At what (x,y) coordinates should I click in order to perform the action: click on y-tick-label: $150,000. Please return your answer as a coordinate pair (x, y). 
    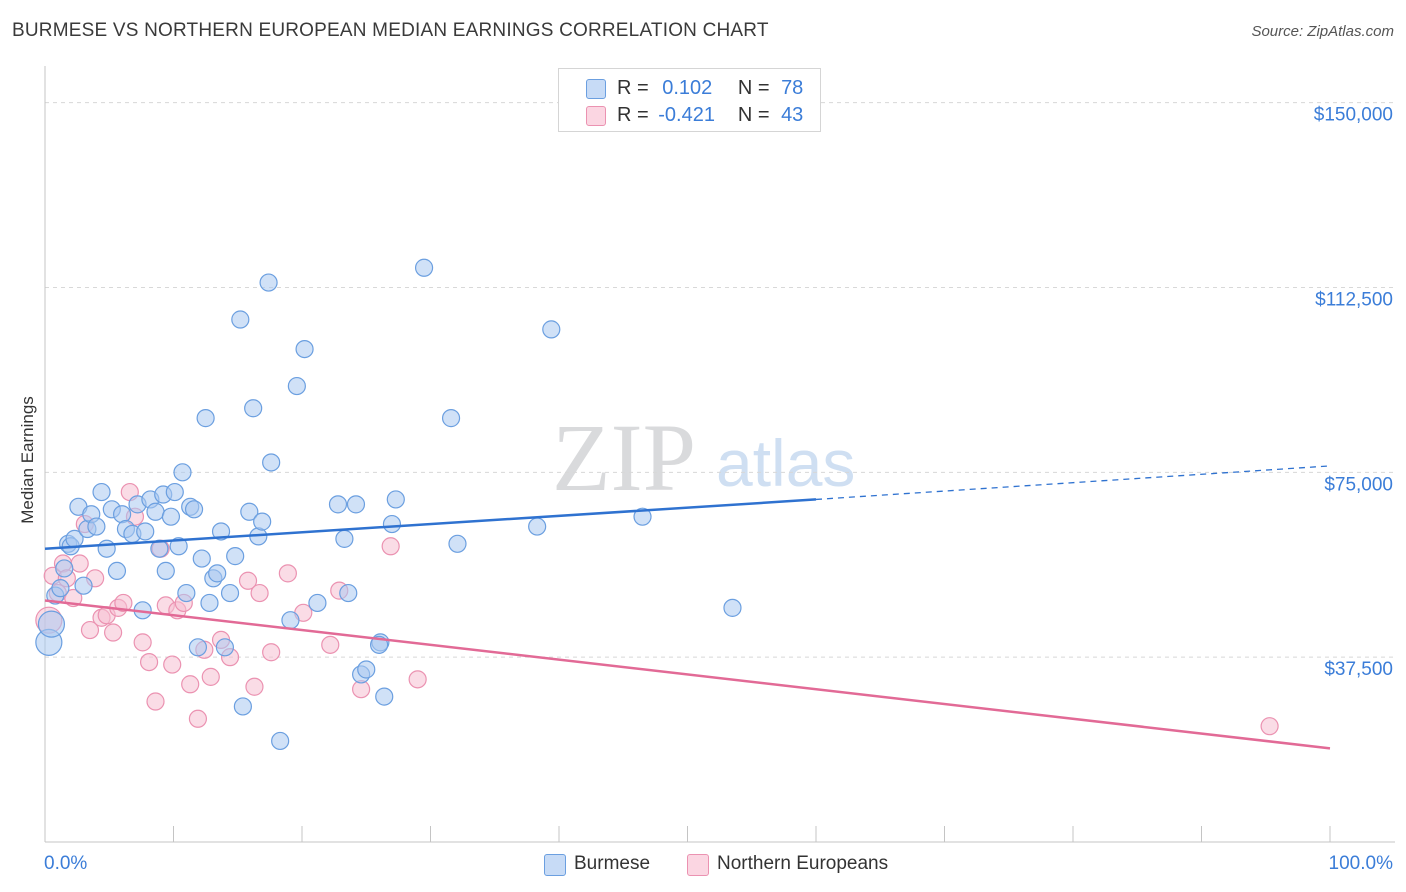
    Looking at the image, I should click on (1353, 115).